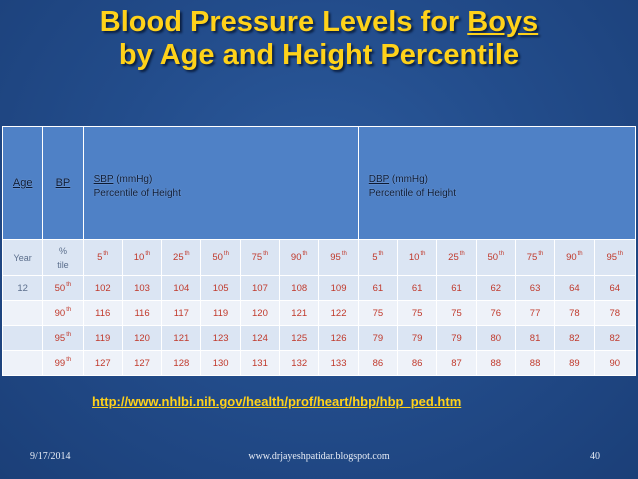  Describe the element at coordinates (220, 338) in the screenshot. I see `sbp-value-cell: 123` at that location.